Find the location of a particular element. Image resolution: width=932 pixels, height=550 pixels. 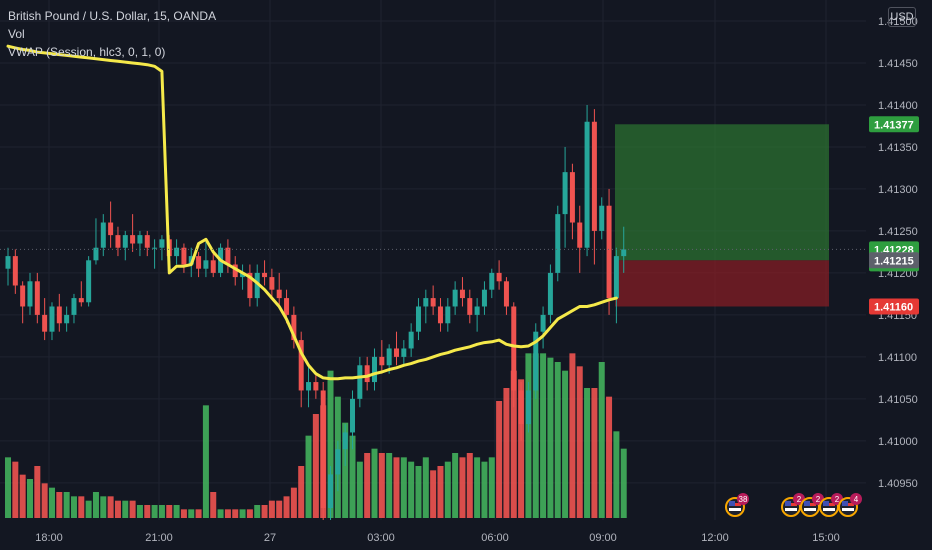

long-position-tool is located at coordinates (722, 215).